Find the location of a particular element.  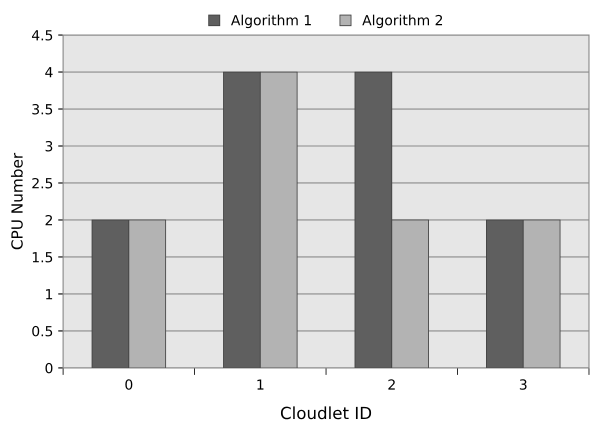

x-tick-label: 3 is located at coordinates (523, 384).